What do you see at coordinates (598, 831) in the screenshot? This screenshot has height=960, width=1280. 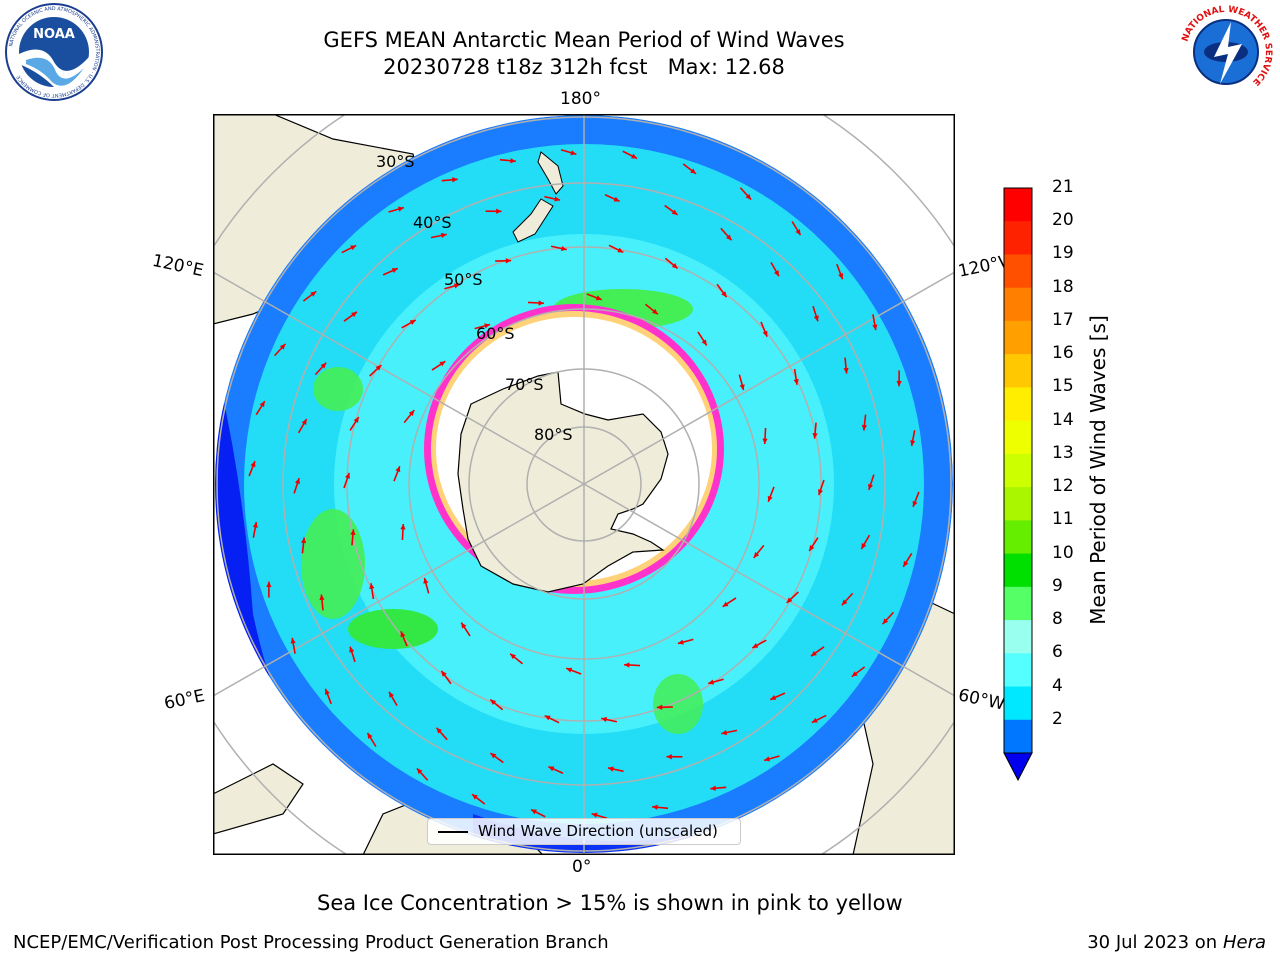 I see `legend-label: Wind Wave Direction (unscaled)` at bounding box center [598, 831].